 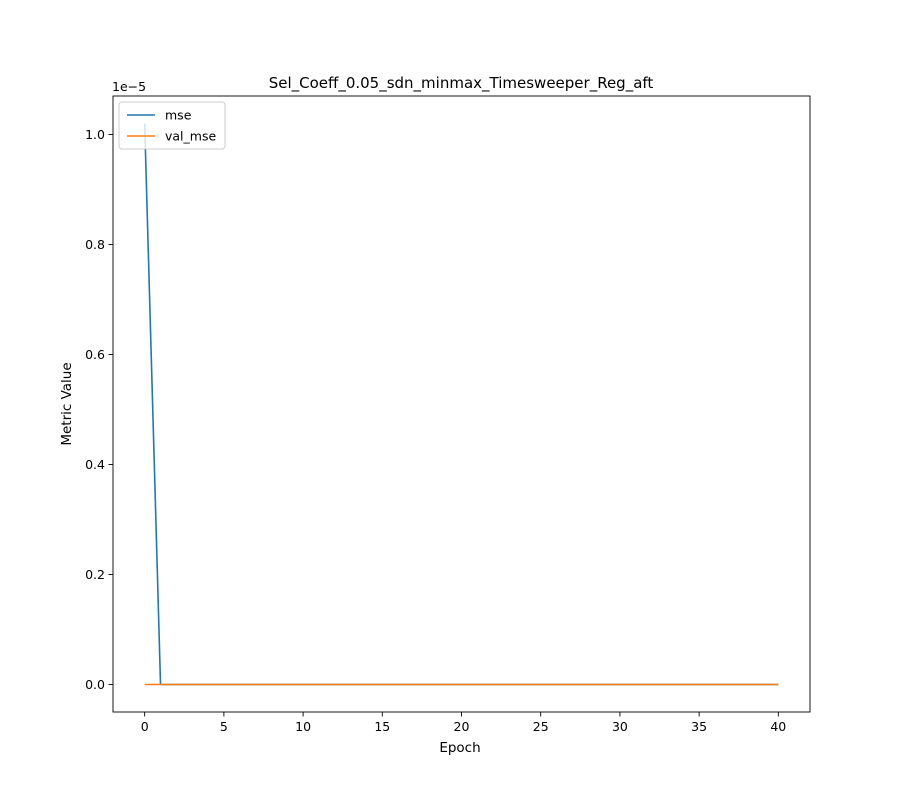 I want to click on x-tick-label-30: 30, so click(x=620, y=726).